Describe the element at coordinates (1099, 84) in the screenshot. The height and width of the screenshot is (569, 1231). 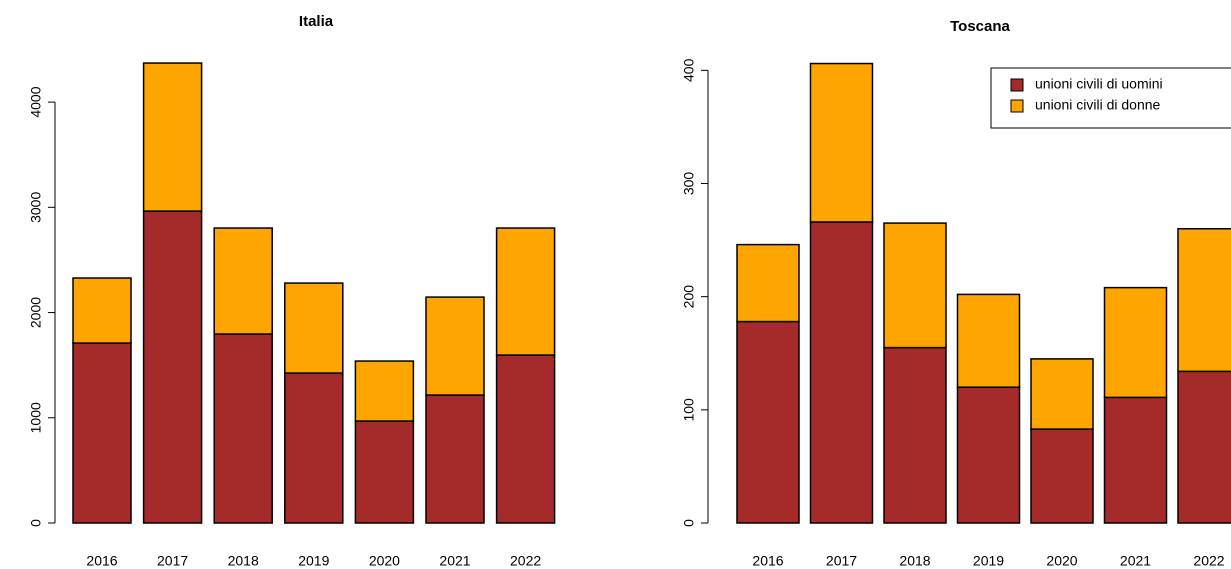
I see `legend-label: unioni civili di uomini` at that location.